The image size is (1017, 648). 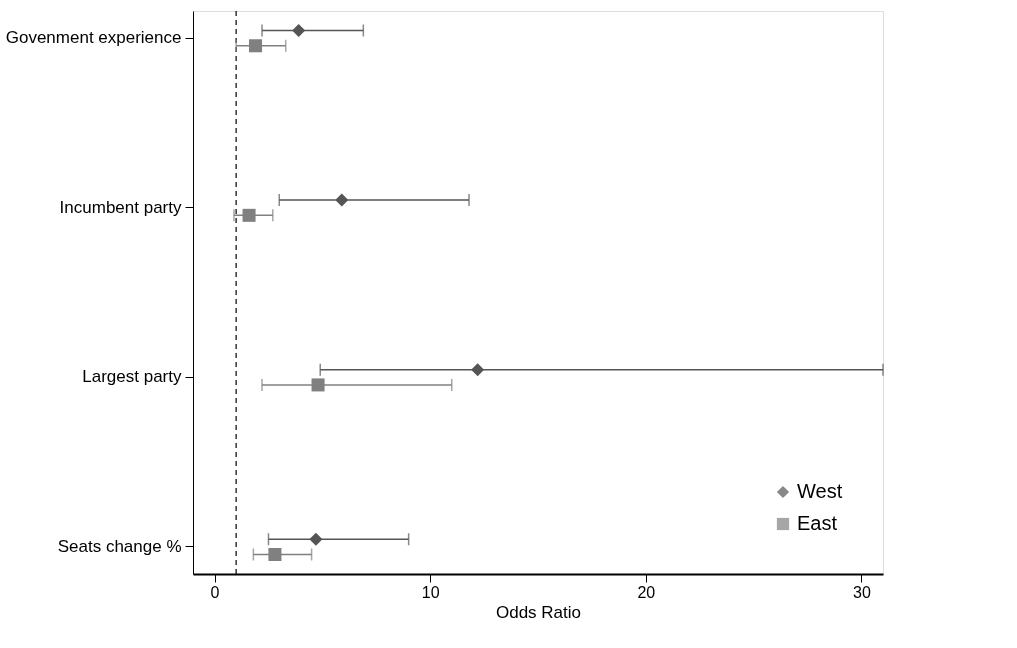 What do you see at coordinates (119, 546) in the screenshot?
I see `y-tick-label: Seats change %` at bounding box center [119, 546].